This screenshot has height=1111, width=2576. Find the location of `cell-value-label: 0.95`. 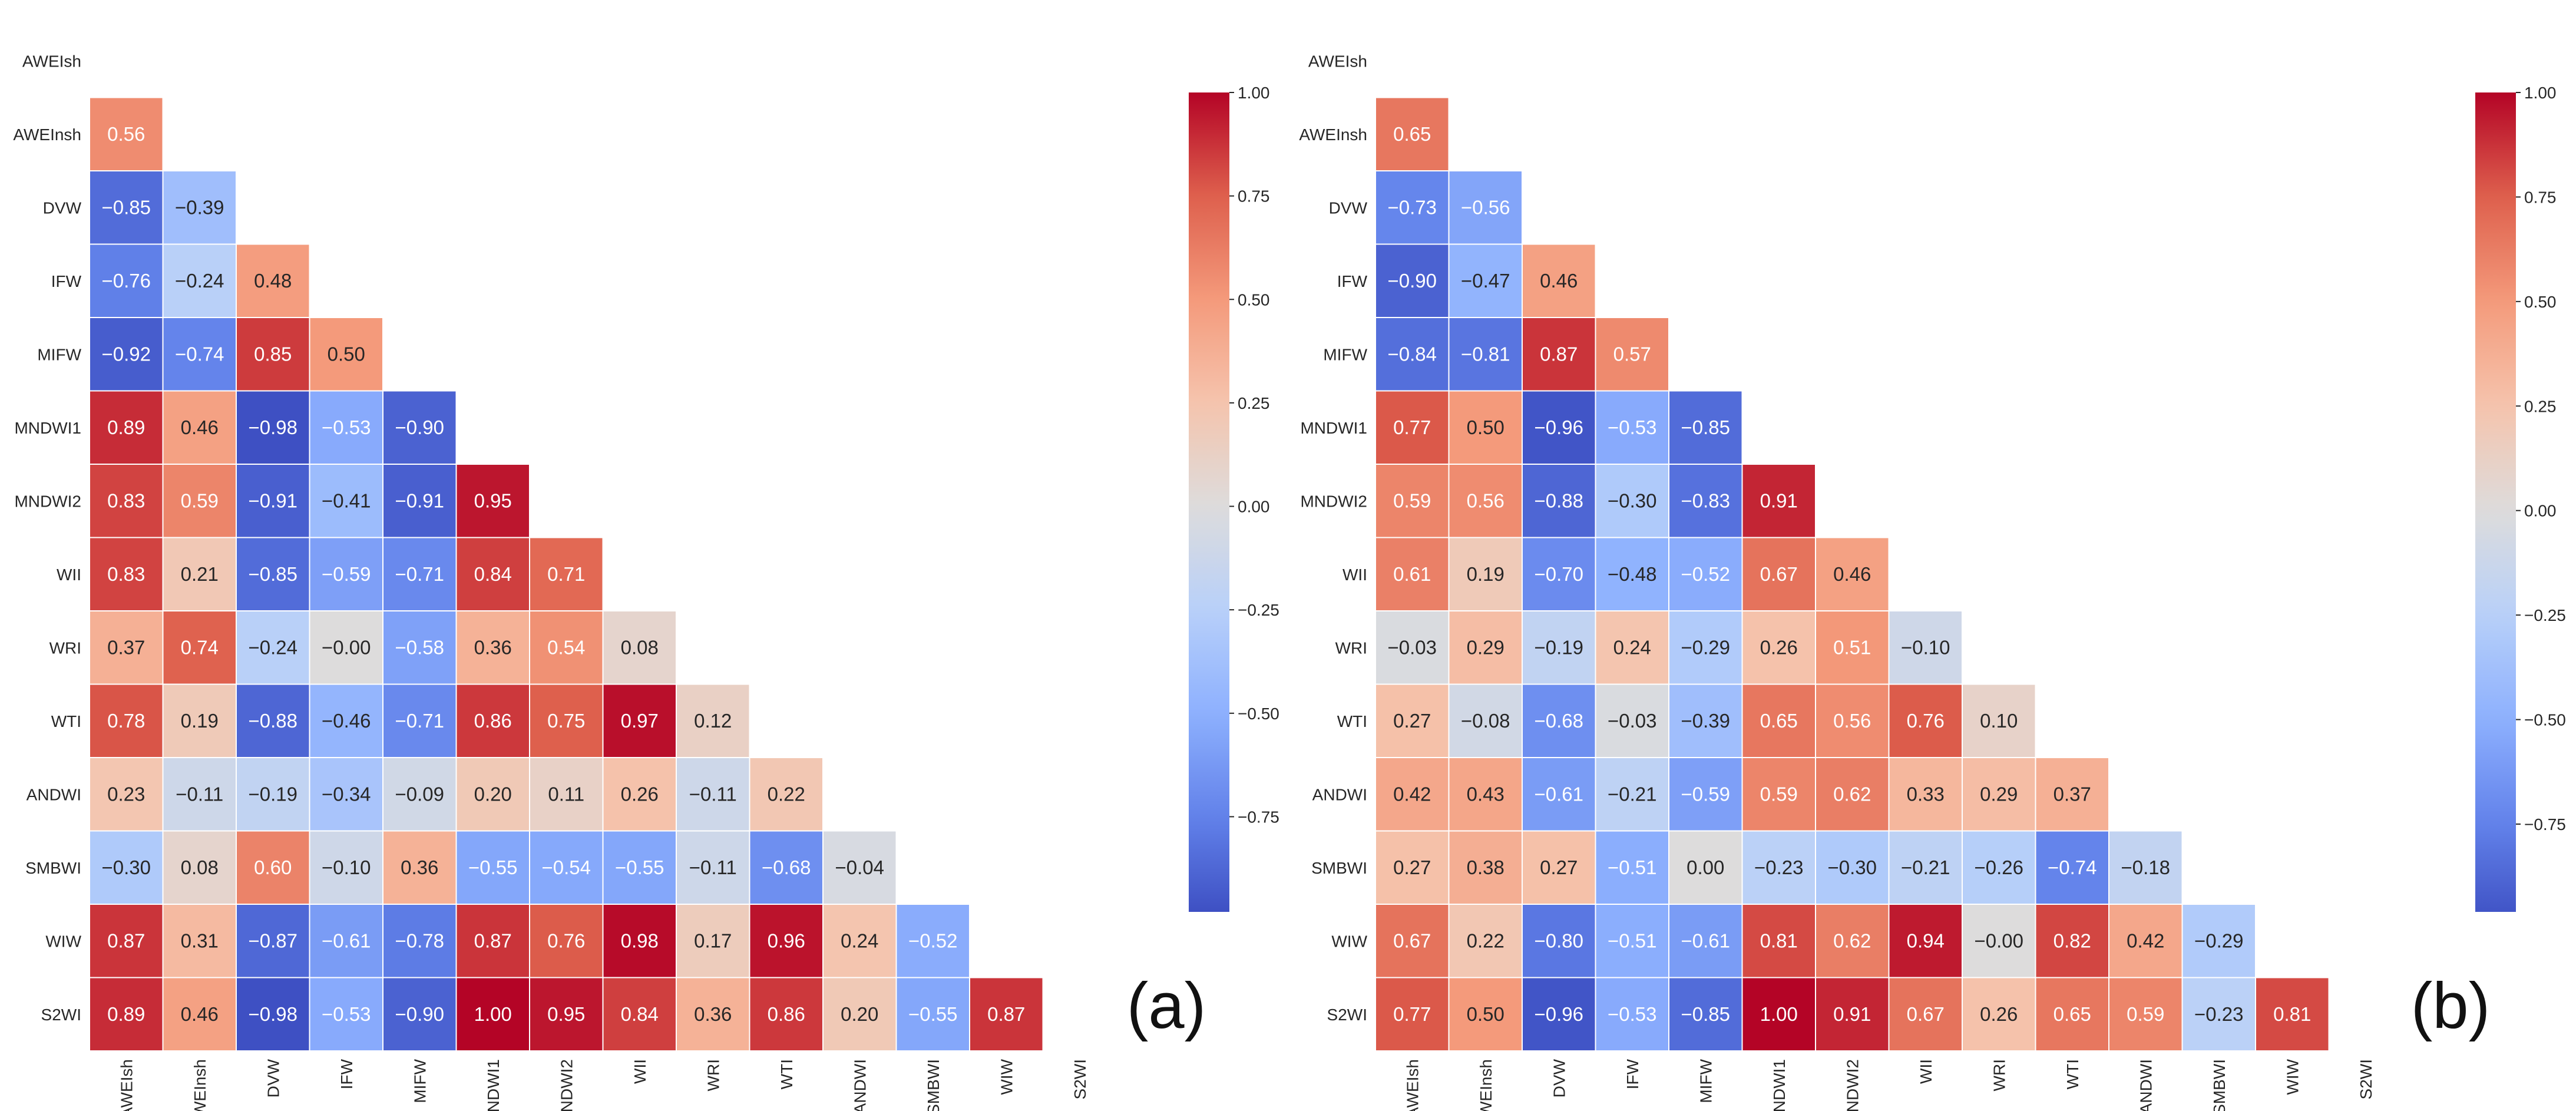

cell-value-label: 0.95 is located at coordinates (566, 1014).